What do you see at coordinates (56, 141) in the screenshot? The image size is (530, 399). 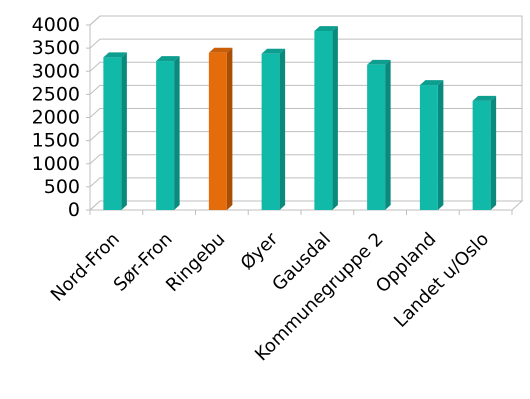 I see `y-tick-label: 1500` at bounding box center [56, 141].